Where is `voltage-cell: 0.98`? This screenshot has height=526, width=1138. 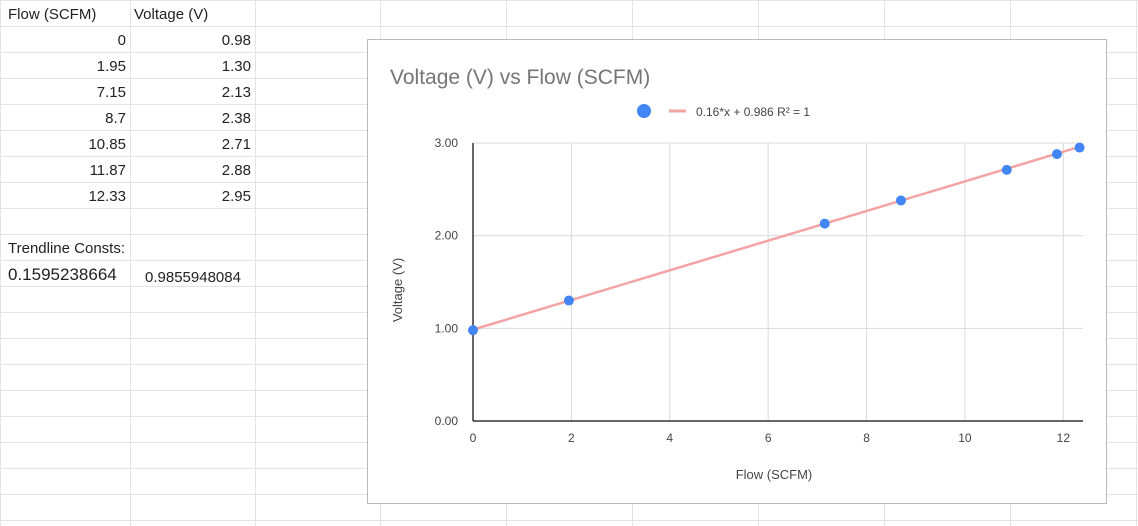
voltage-cell: 0.98 is located at coordinates (236, 40).